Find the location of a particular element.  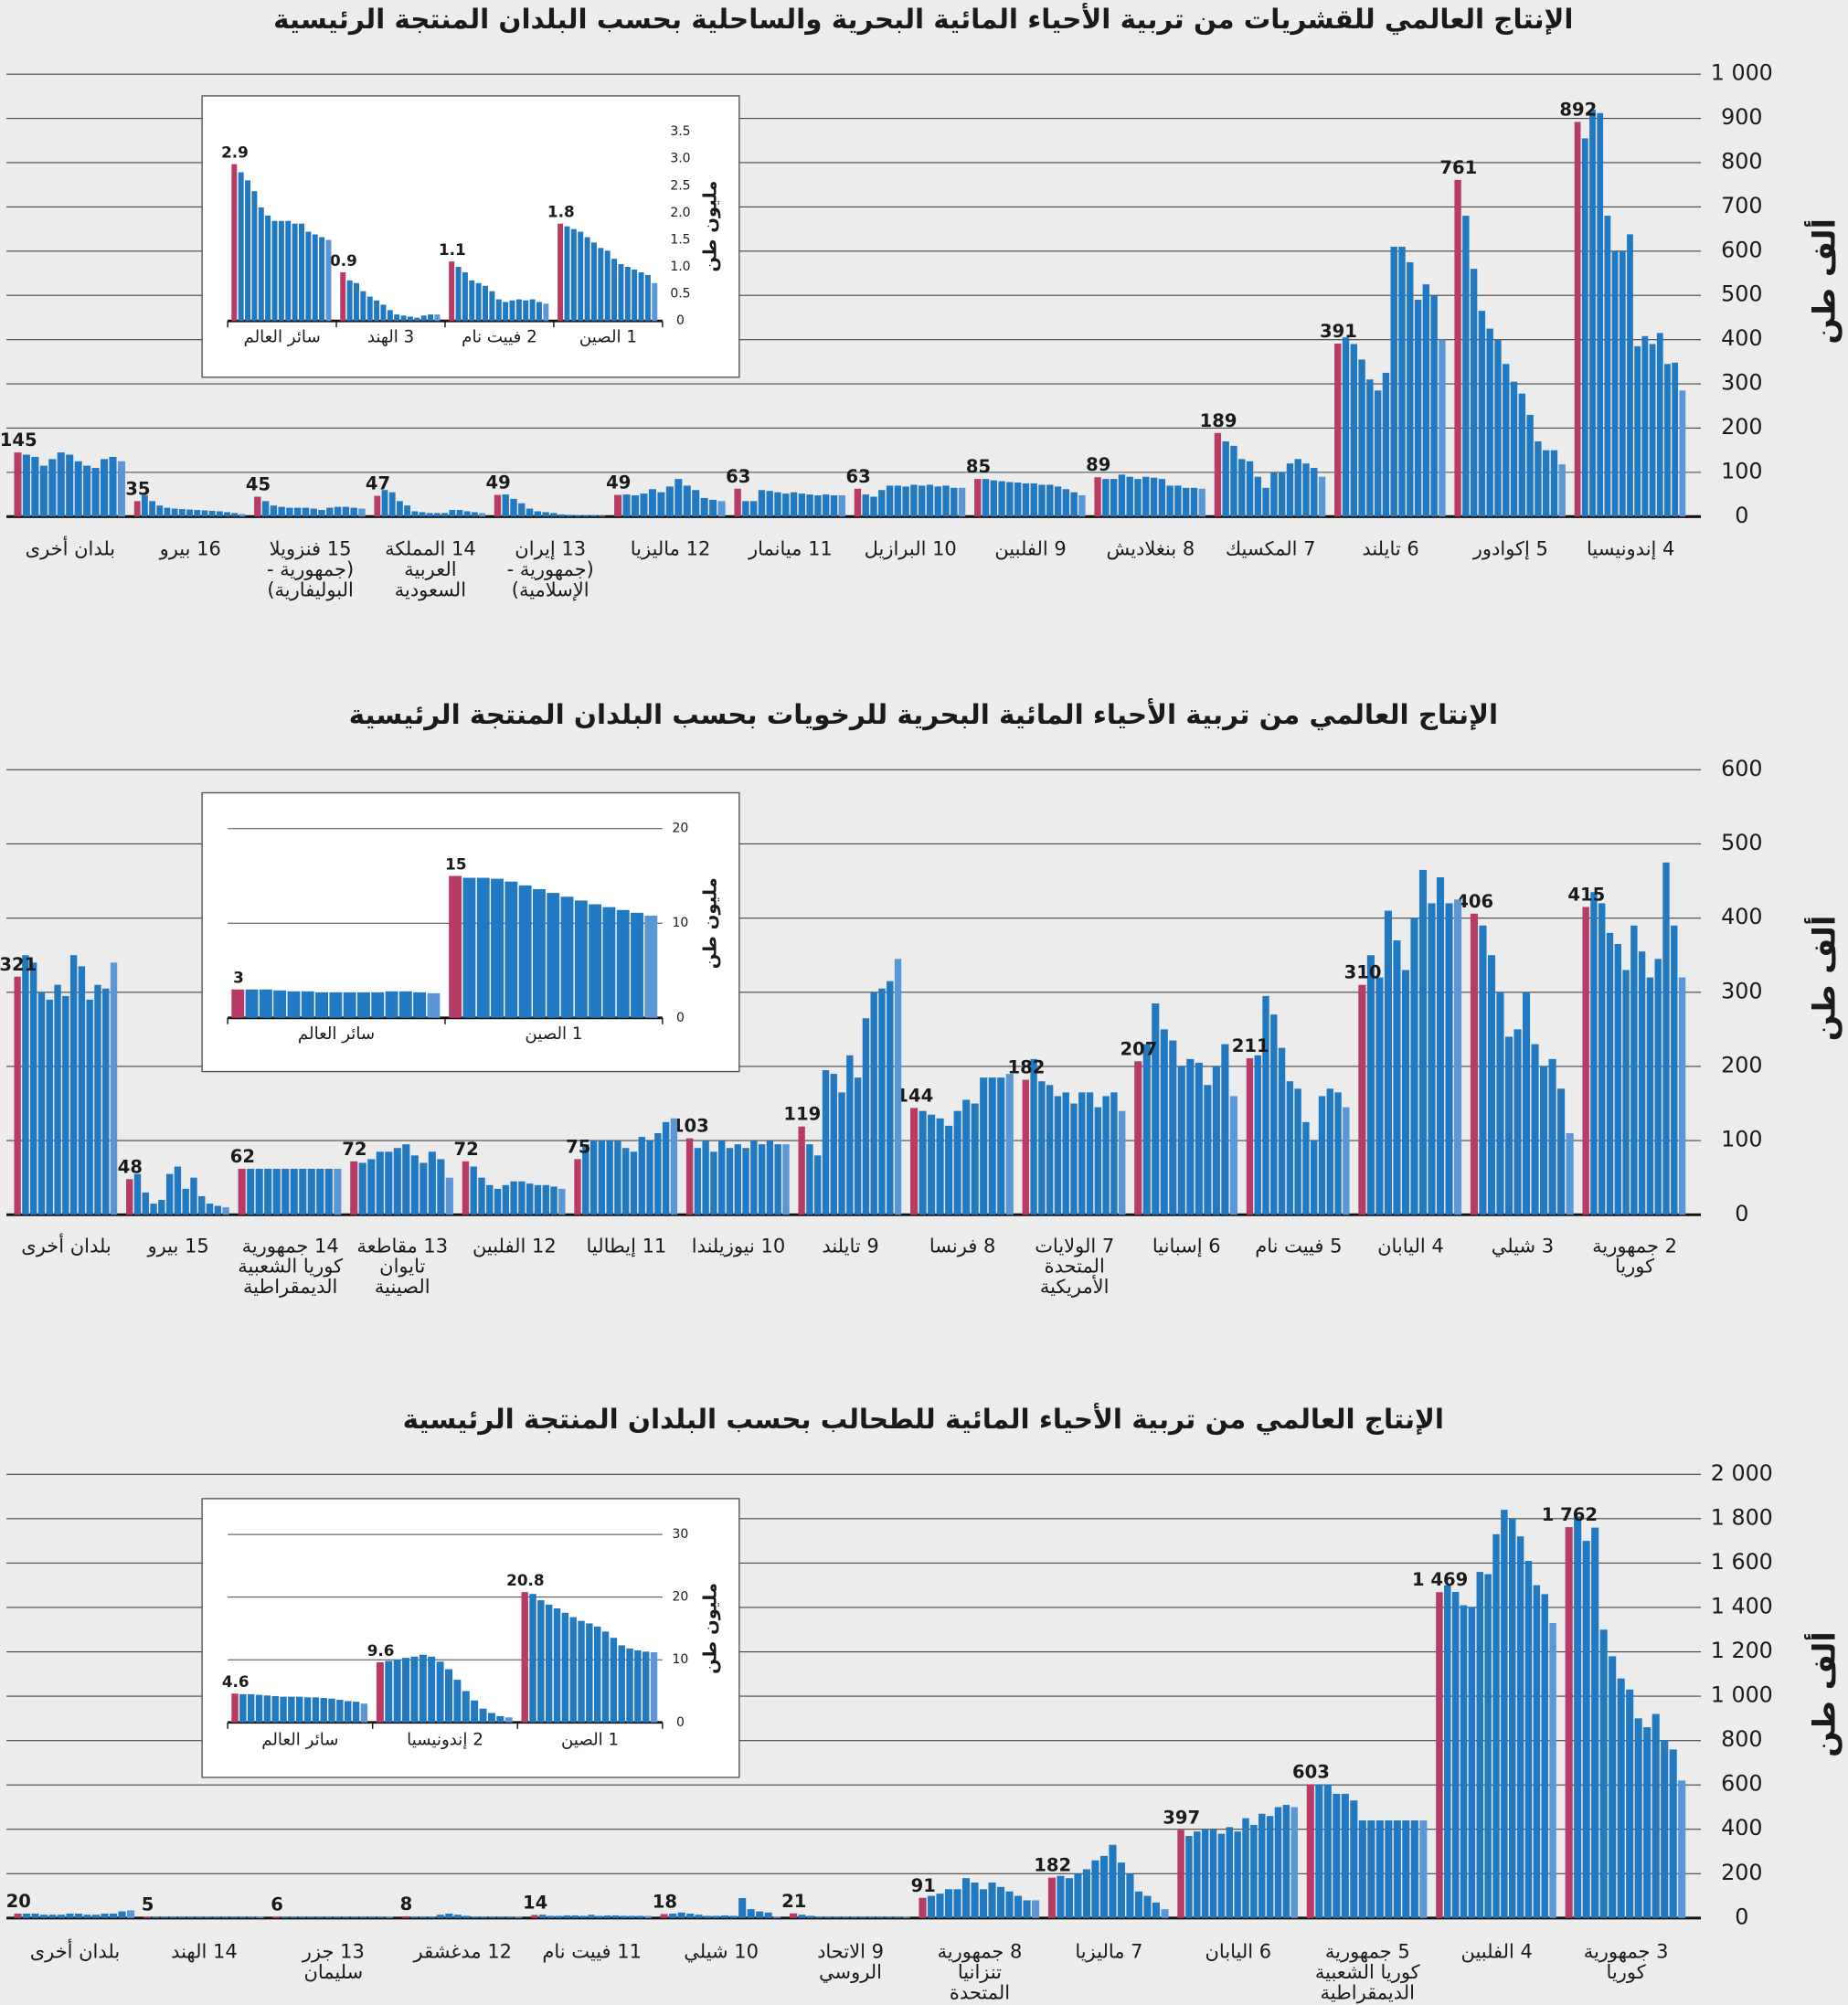

category-label: بلدان أخرى is located at coordinates (70, 548).